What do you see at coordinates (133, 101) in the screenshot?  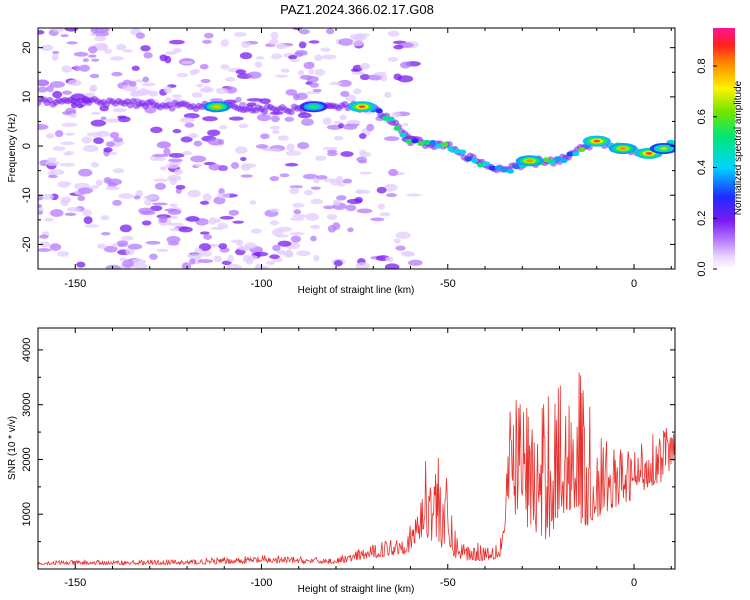 I see `ridge-halo` at bounding box center [133, 101].